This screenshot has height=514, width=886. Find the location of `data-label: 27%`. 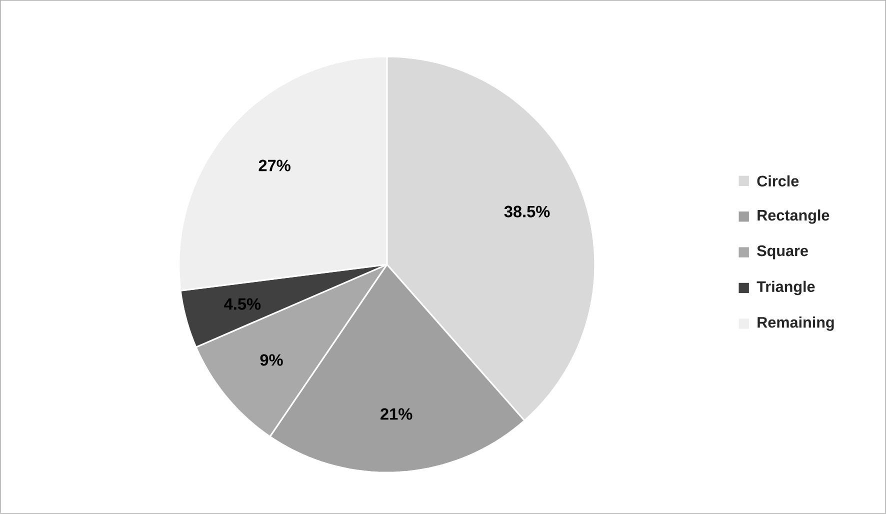

data-label: 27% is located at coordinates (274, 166).